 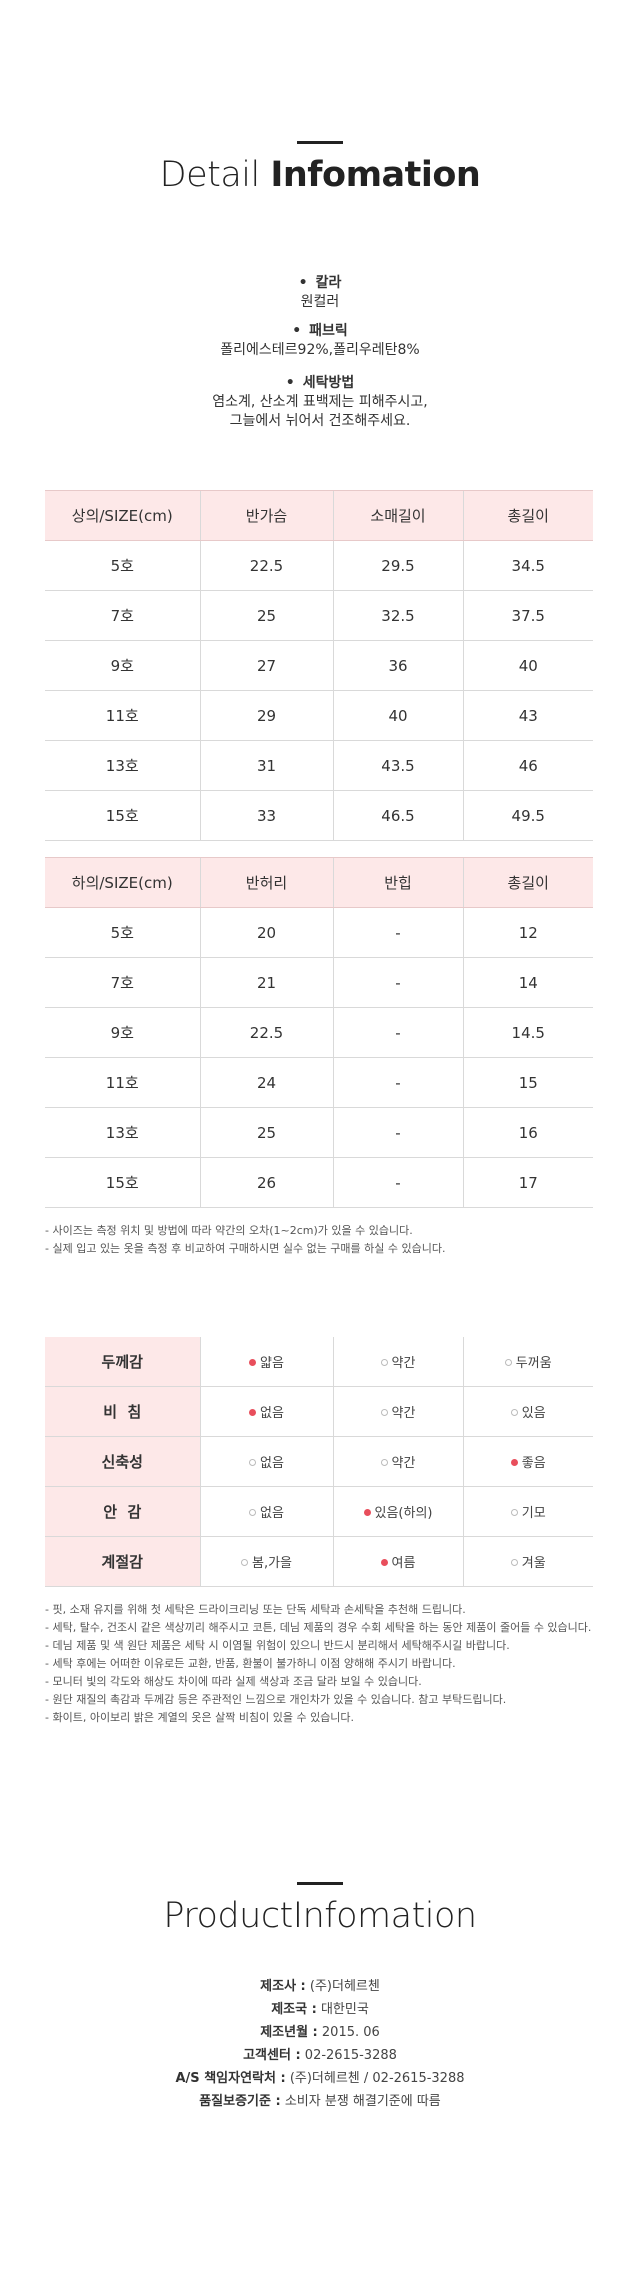 I want to click on color-head: 칼라, so click(x=320, y=283).